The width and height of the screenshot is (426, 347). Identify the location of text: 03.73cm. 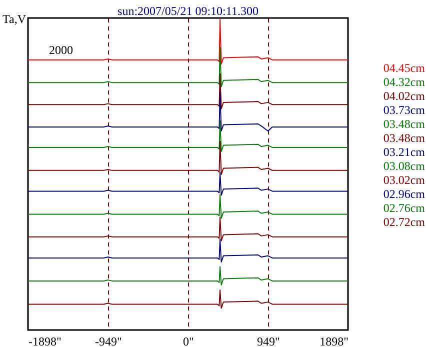
(404, 110).